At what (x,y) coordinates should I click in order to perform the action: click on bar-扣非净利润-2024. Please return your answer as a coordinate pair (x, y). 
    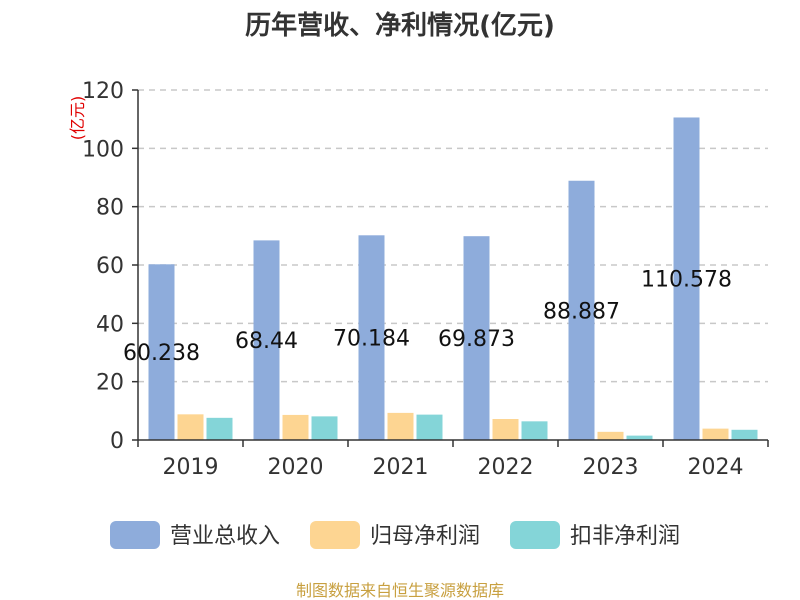
    Looking at the image, I should click on (744, 434).